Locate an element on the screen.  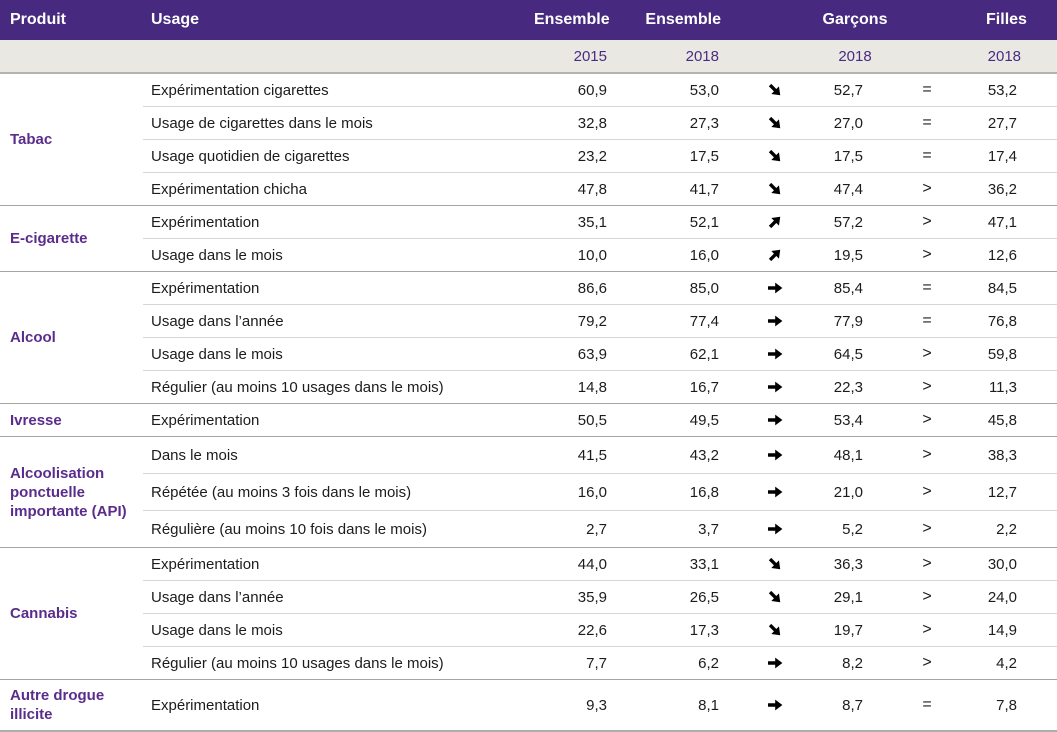
product-label: Alcool is located at coordinates (71, 337).